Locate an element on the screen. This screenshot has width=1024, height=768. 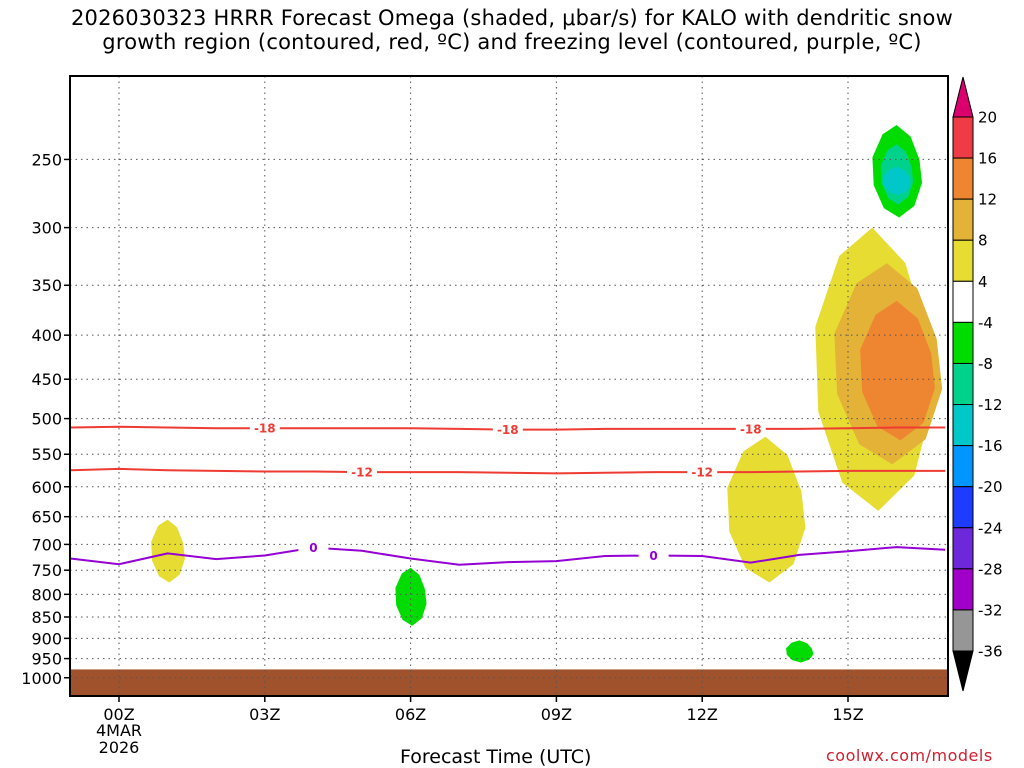
colorbar-bottom-arrow is located at coordinates (963, 671).